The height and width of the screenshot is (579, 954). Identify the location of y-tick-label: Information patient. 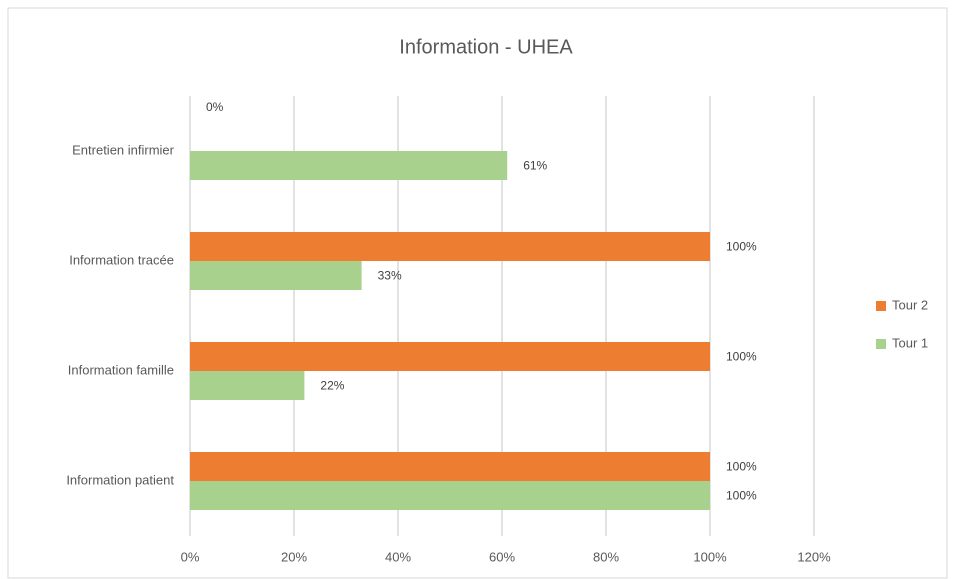
(120, 479).